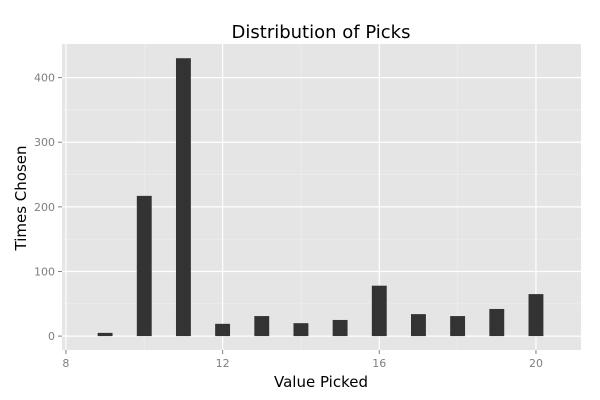 Image resolution: width=600 pixels, height=400 pixels. Describe the element at coordinates (44, 271) in the screenshot. I see `y-tick-label: 100` at that location.